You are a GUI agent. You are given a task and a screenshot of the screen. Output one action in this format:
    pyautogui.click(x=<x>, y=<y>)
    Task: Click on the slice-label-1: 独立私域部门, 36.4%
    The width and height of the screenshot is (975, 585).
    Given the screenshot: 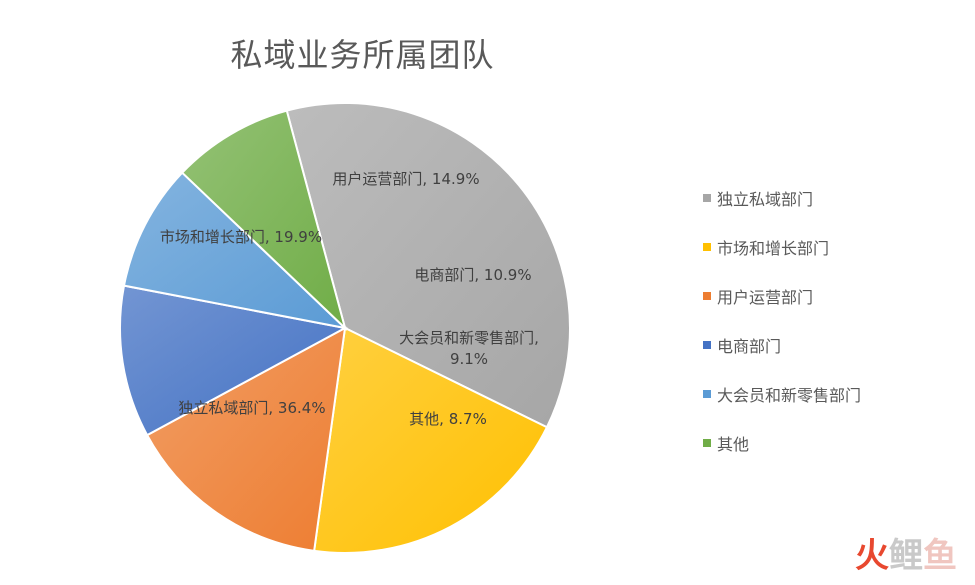 What is the action you would take?
    pyautogui.click(x=251, y=408)
    